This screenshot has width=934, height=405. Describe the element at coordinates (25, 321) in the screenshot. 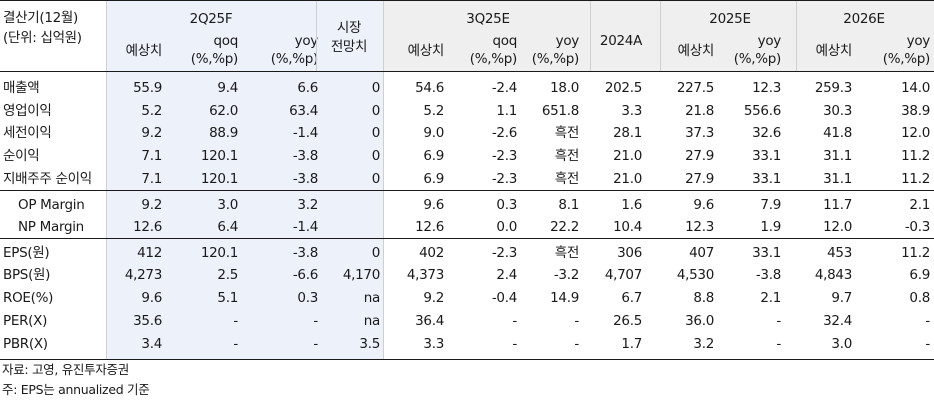

I see `row-label: PER(X)` at that location.